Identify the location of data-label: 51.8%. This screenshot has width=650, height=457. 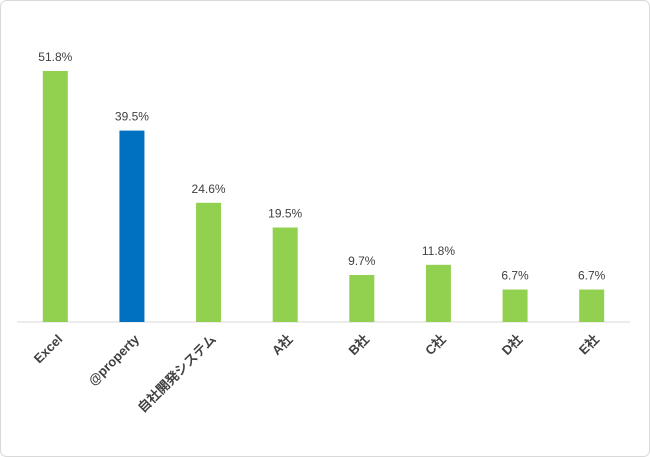
(55, 57).